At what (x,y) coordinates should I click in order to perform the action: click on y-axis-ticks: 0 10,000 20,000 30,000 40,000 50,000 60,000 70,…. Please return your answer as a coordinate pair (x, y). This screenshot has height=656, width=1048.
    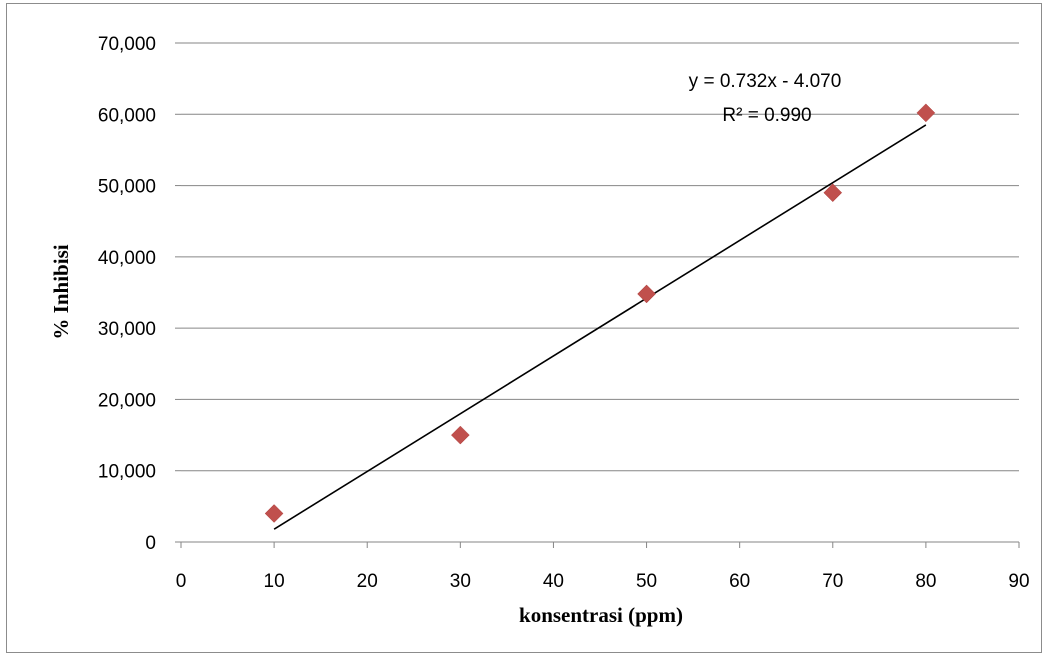
    Looking at the image, I should click on (139, 294).